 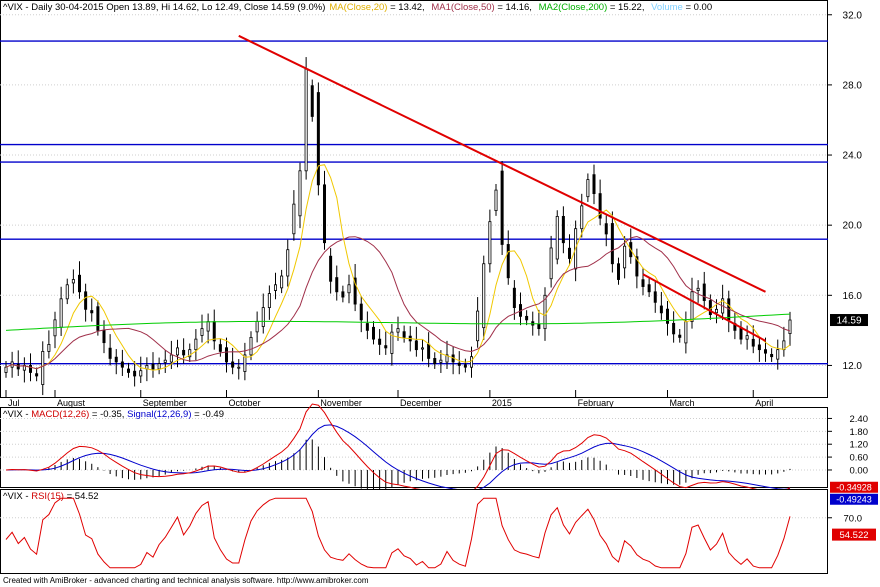 I want to click on rsi-axis: 70.0 54.522, so click(x=852, y=527).